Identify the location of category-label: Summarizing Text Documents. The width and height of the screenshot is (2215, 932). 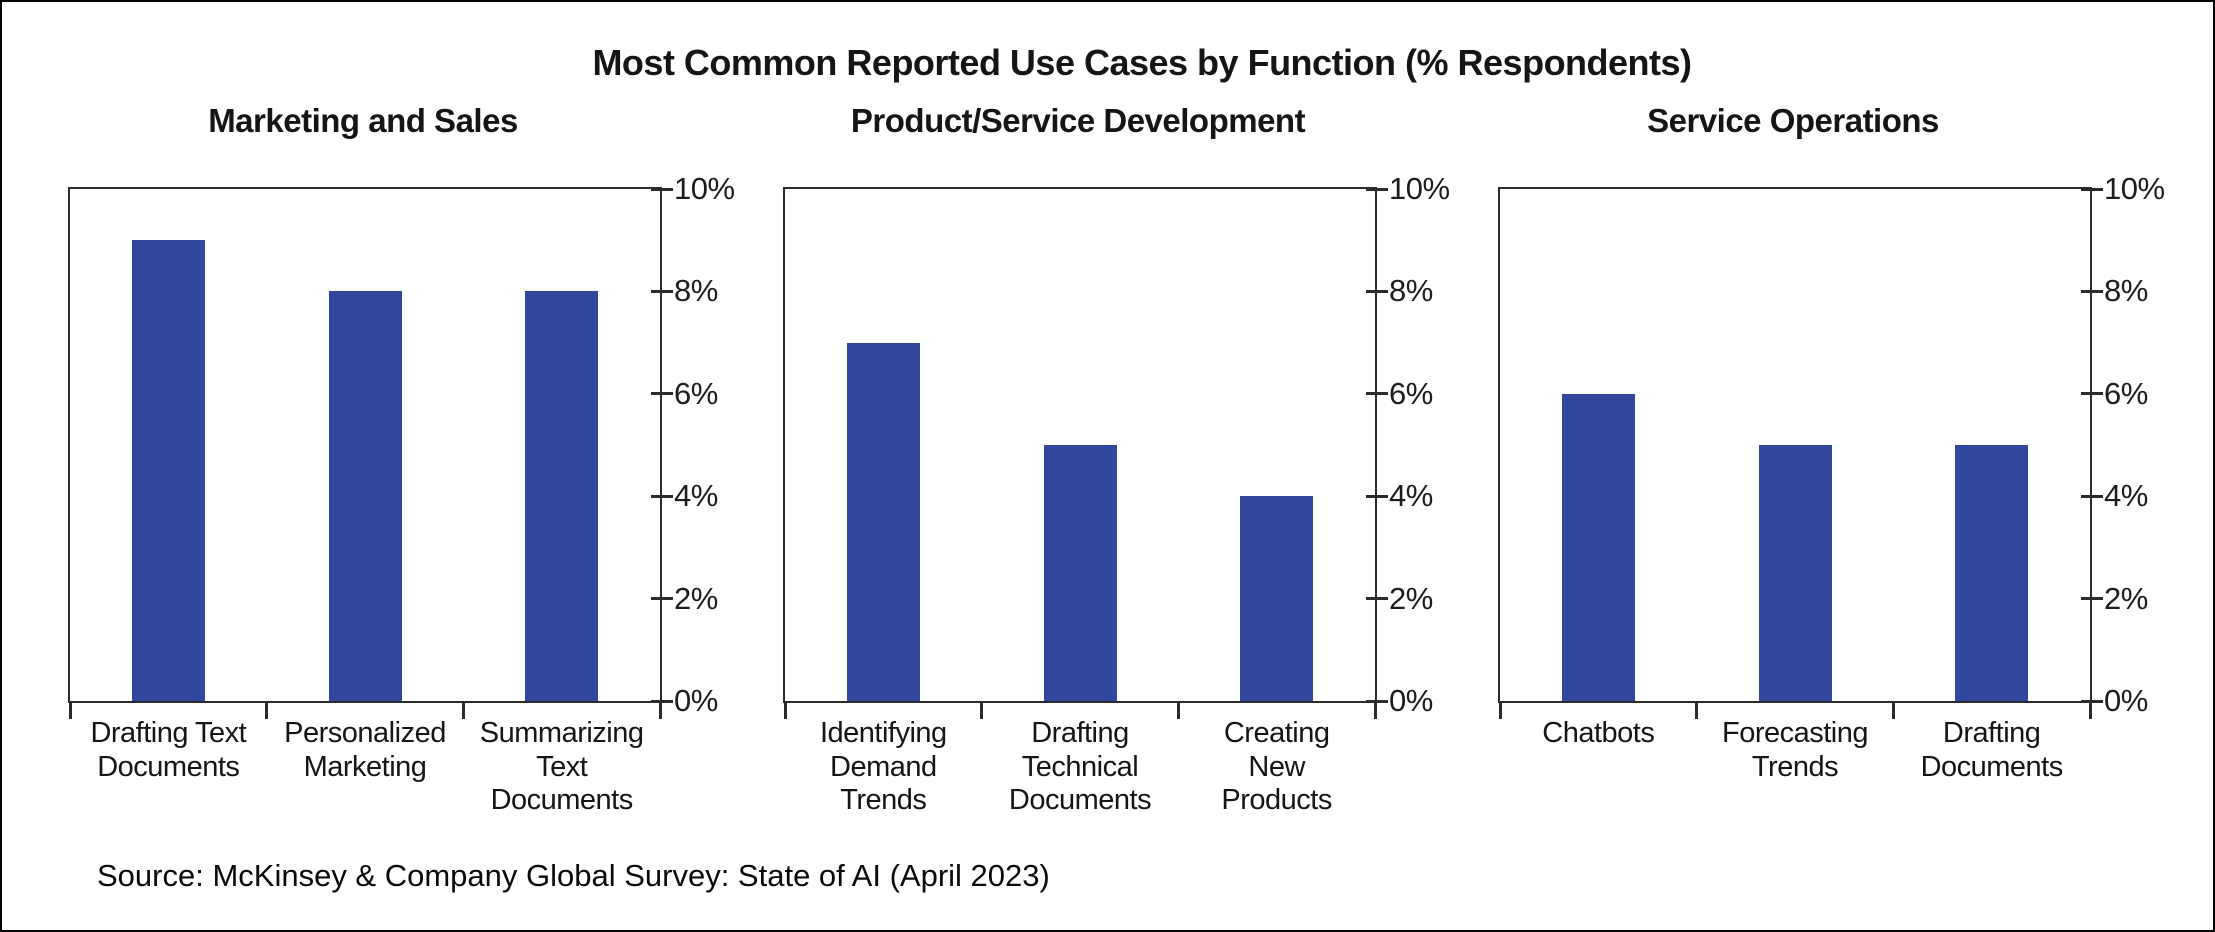
(561, 767).